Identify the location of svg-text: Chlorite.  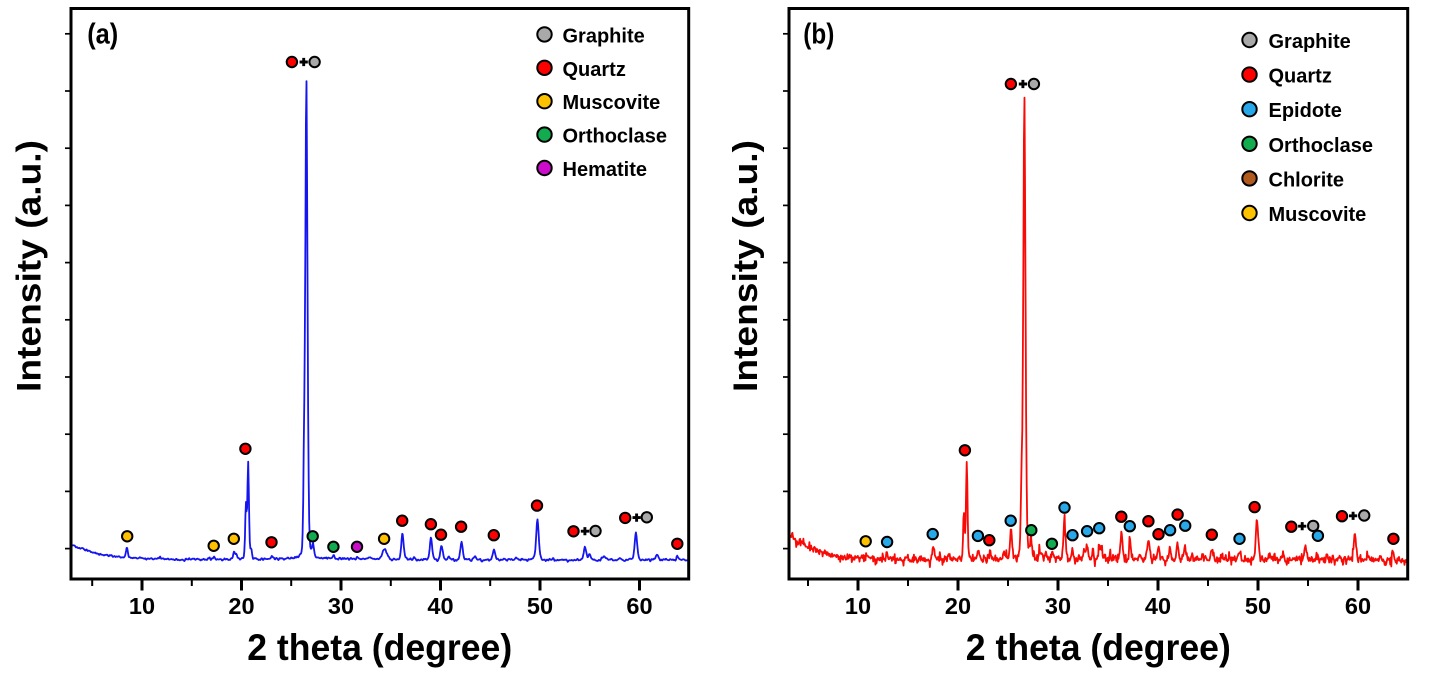
(1307, 180).